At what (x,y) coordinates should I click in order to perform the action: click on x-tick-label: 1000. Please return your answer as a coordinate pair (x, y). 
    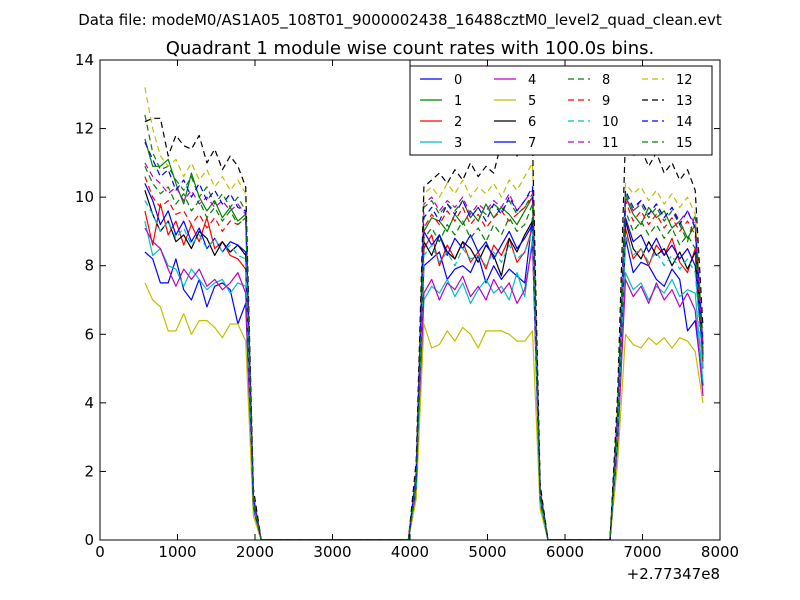
    Looking at the image, I should click on (177, 552).